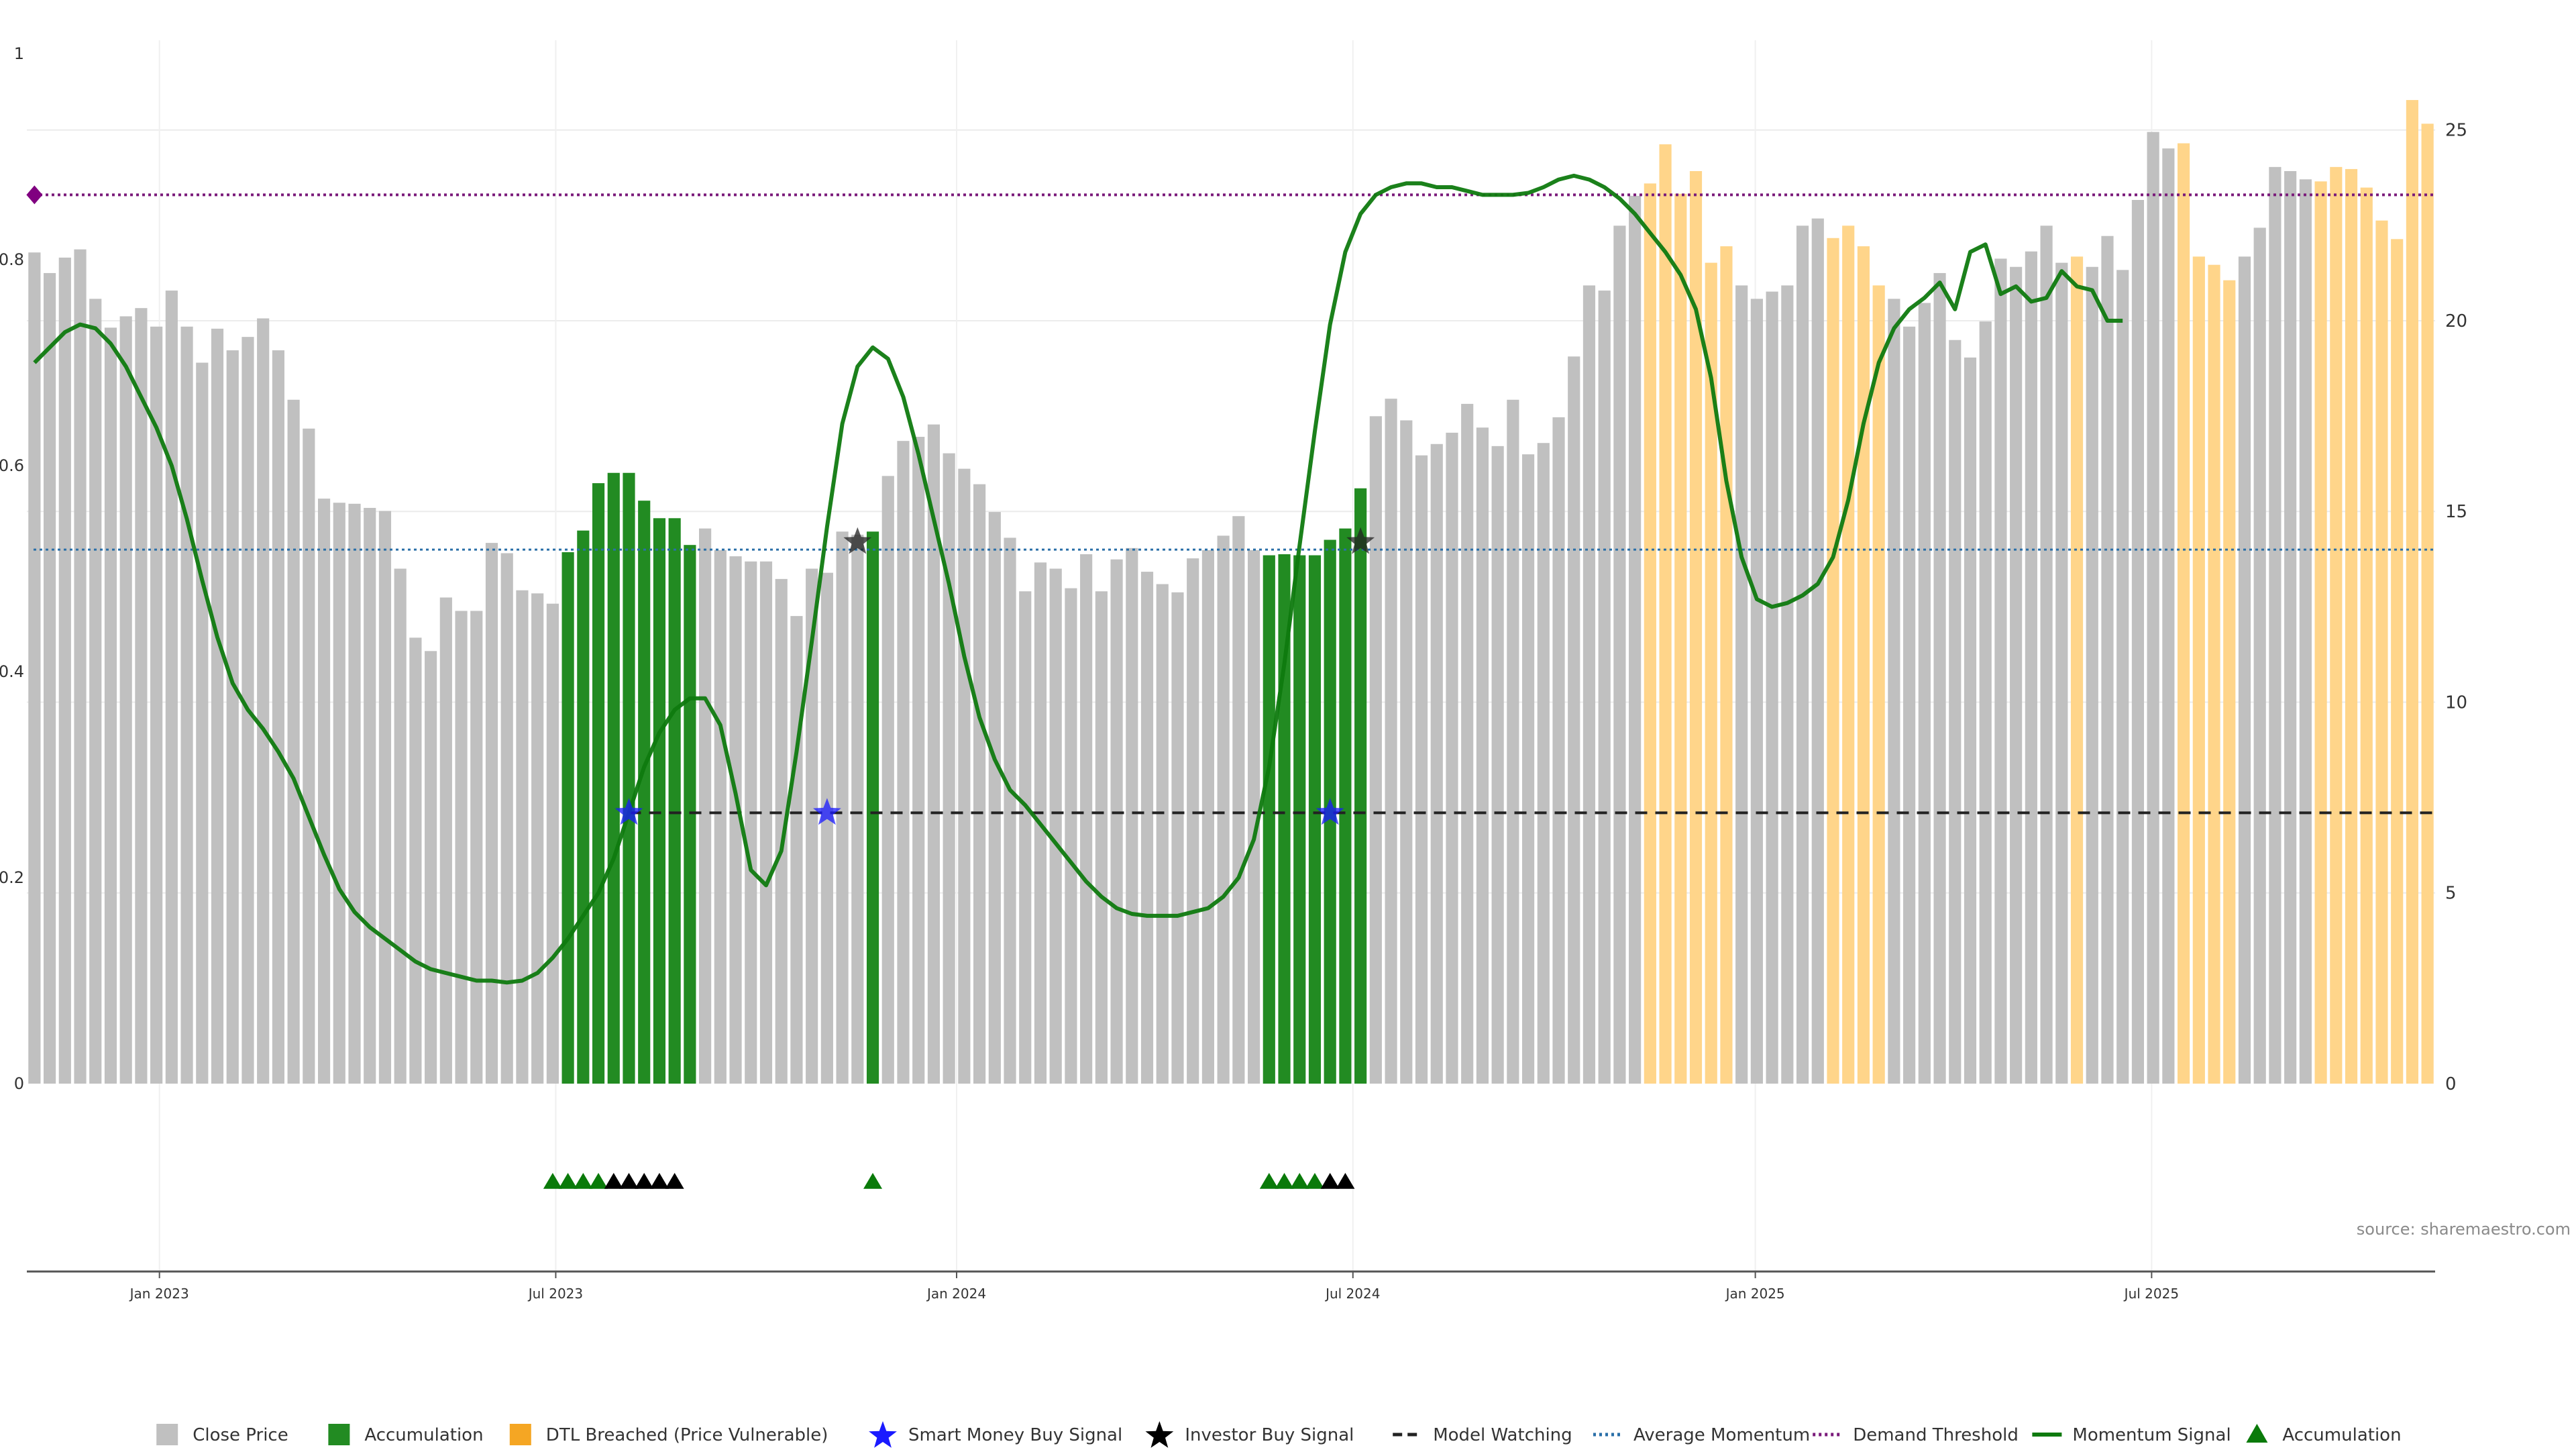 This screenshot has height=1452, width=2576. Describe the element at coordinates (1482, 1435) in the screenshot. I see `legend-item: Model Watching` at that location.